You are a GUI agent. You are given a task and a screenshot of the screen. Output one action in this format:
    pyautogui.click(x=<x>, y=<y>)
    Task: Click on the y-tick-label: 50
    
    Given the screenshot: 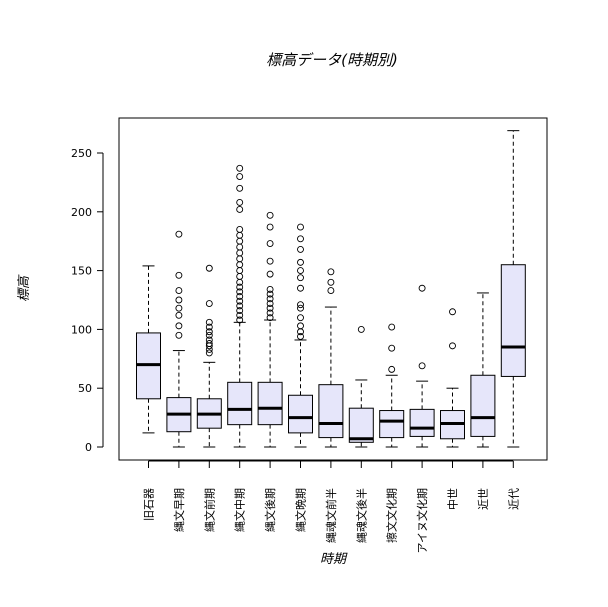 What is the action you would take?
    pyautogui.click(x=85, y=388)
    